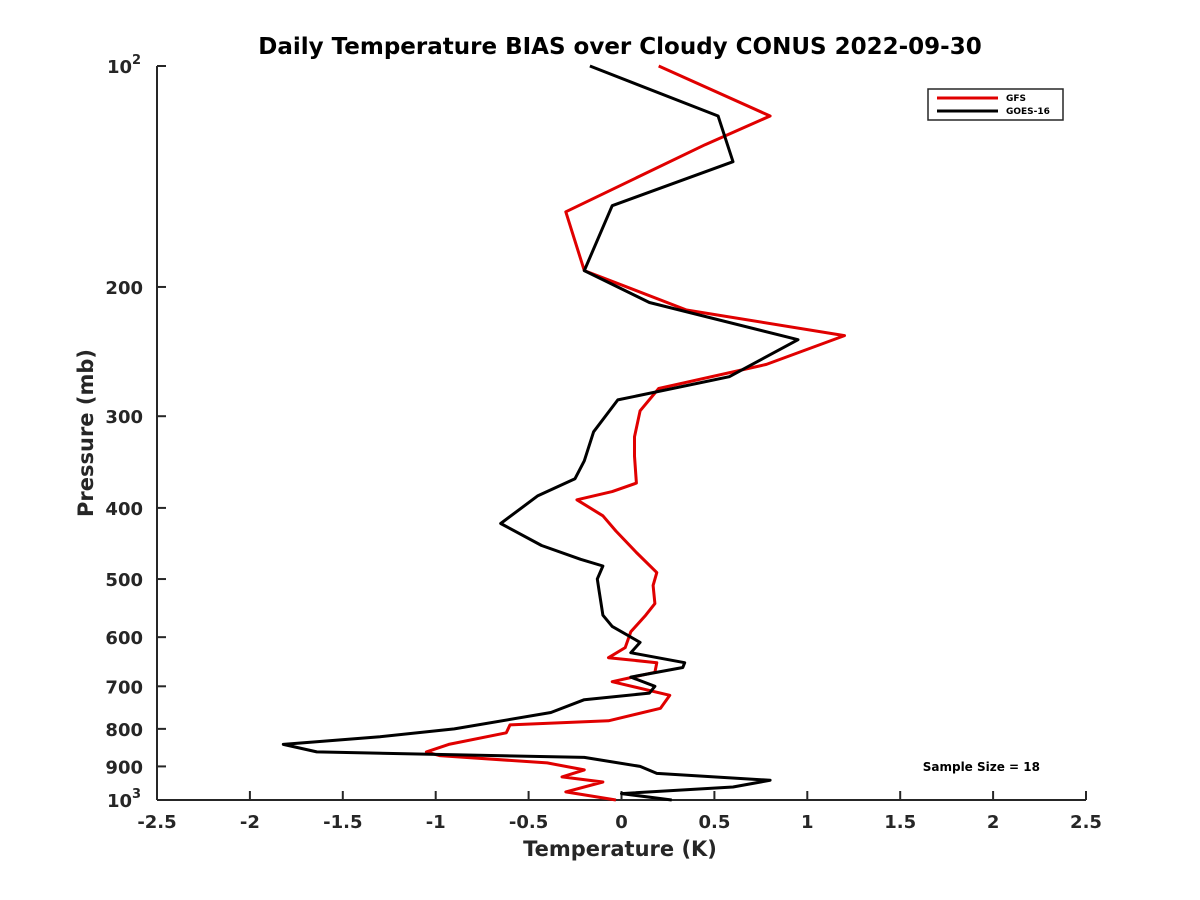 This screenshot has width=1200, height=900. What do you see at coordinates (1016, 99) in the screenshot?
I see `legend-label-gfs: GFS` at bounding box center [1016, 99].